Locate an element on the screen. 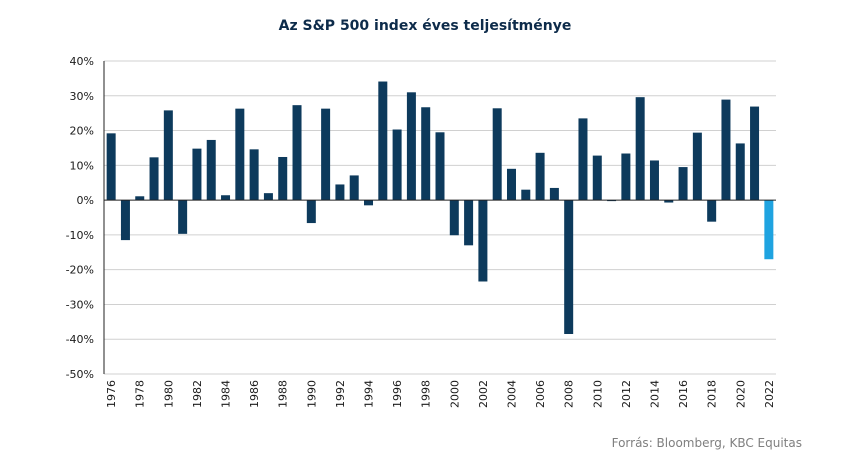 The width and height of the screenshot is (850, 456). x-tick-label: 2014 is located at coordinates (654, 394).